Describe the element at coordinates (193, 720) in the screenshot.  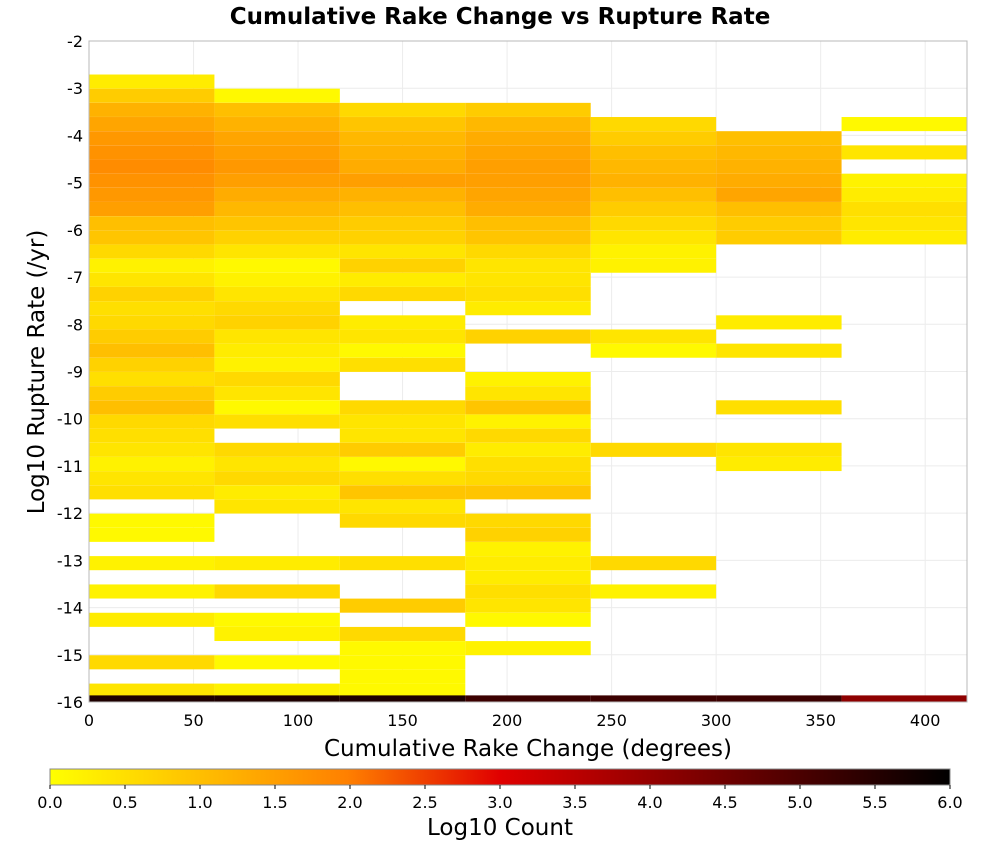
I see `x-tick-label: 50` at that location.